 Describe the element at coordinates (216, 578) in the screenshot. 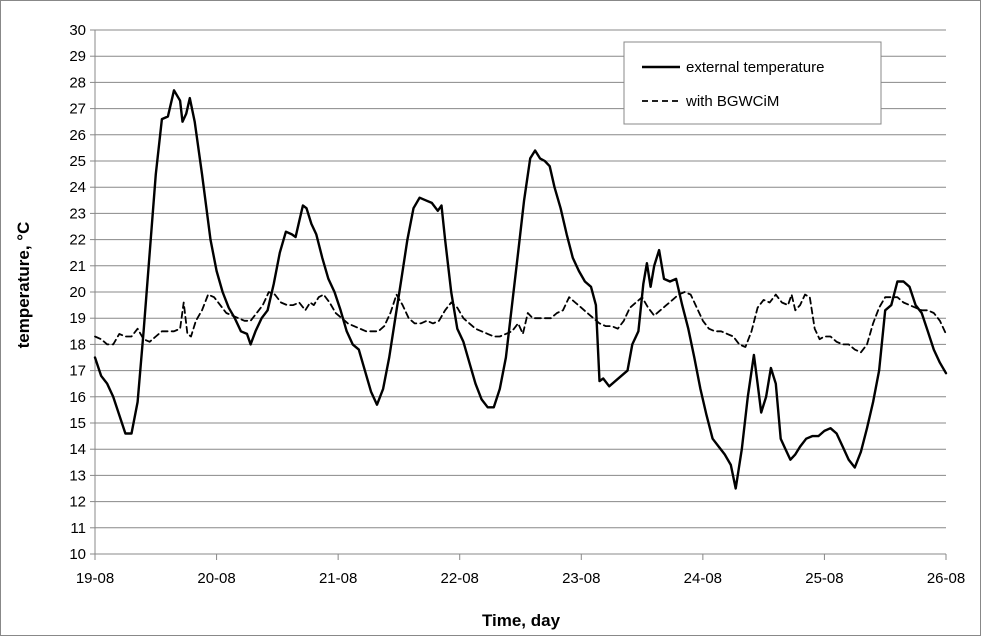

I see `x-tick-label-20-08: 20-08` at that location.